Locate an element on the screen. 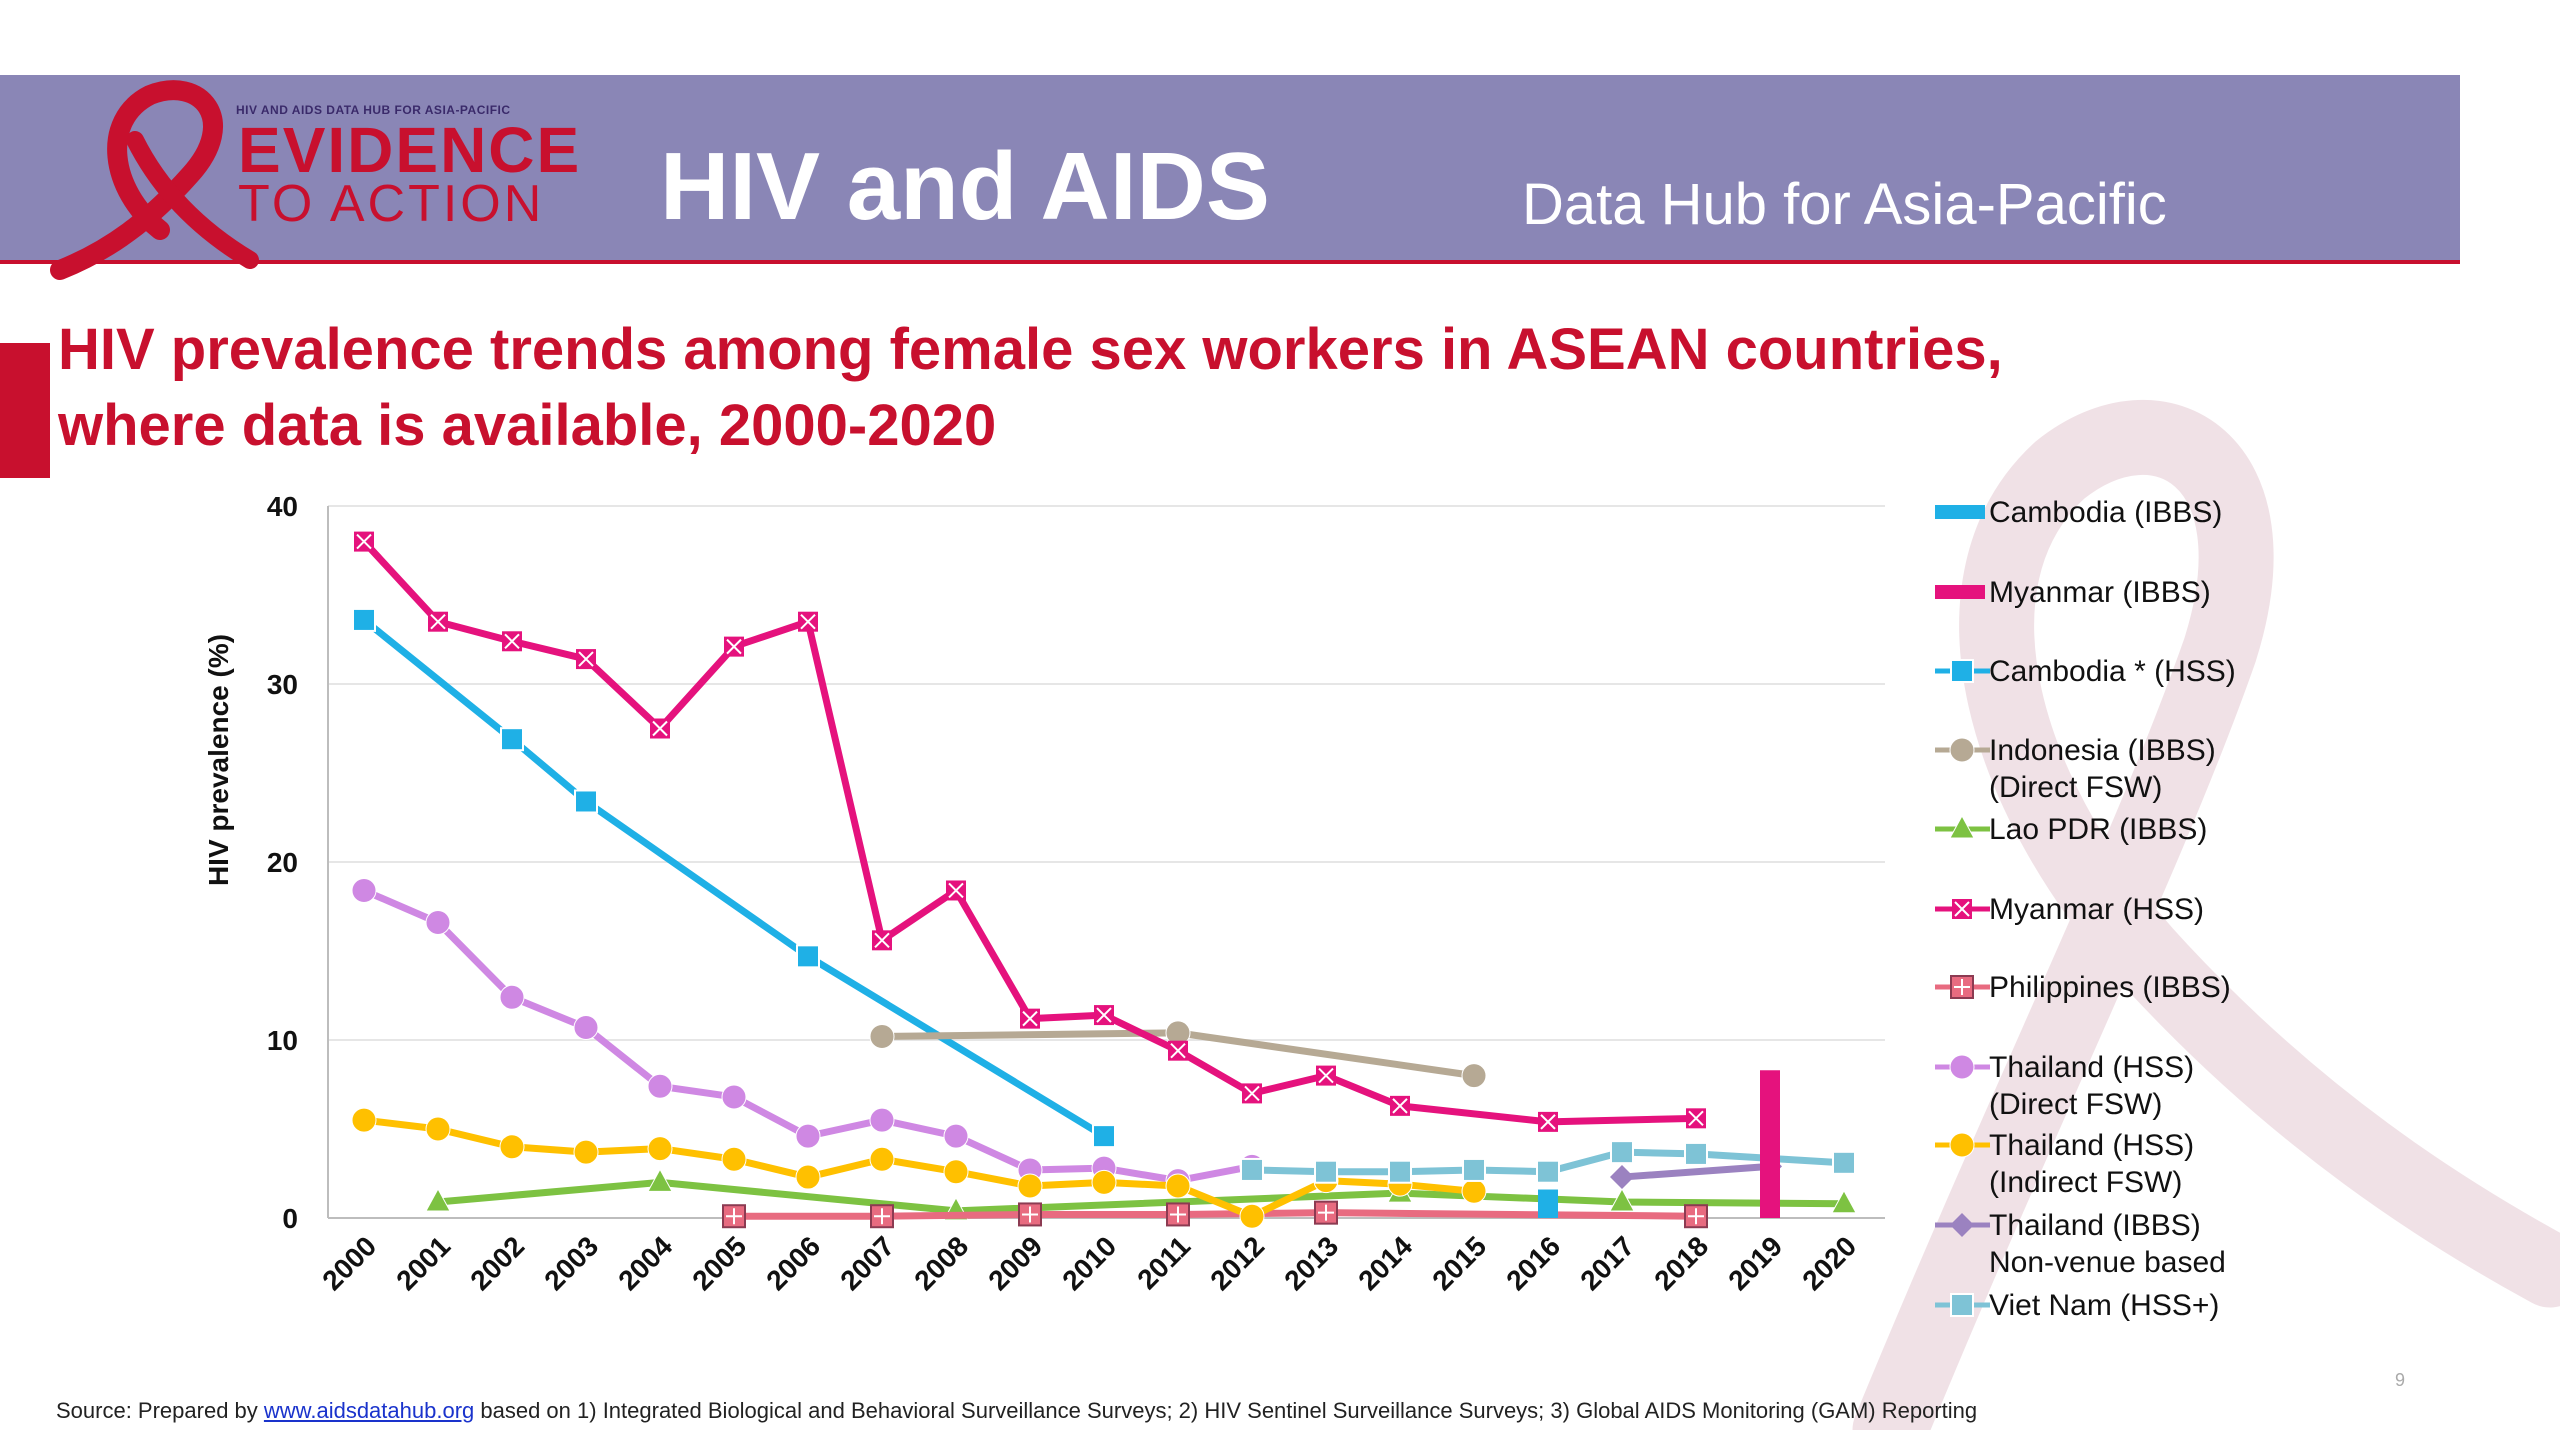 The image size is (2560, 1440). legend-label-line: Myanmar (HSS) is located at coordinates (2096, 909).